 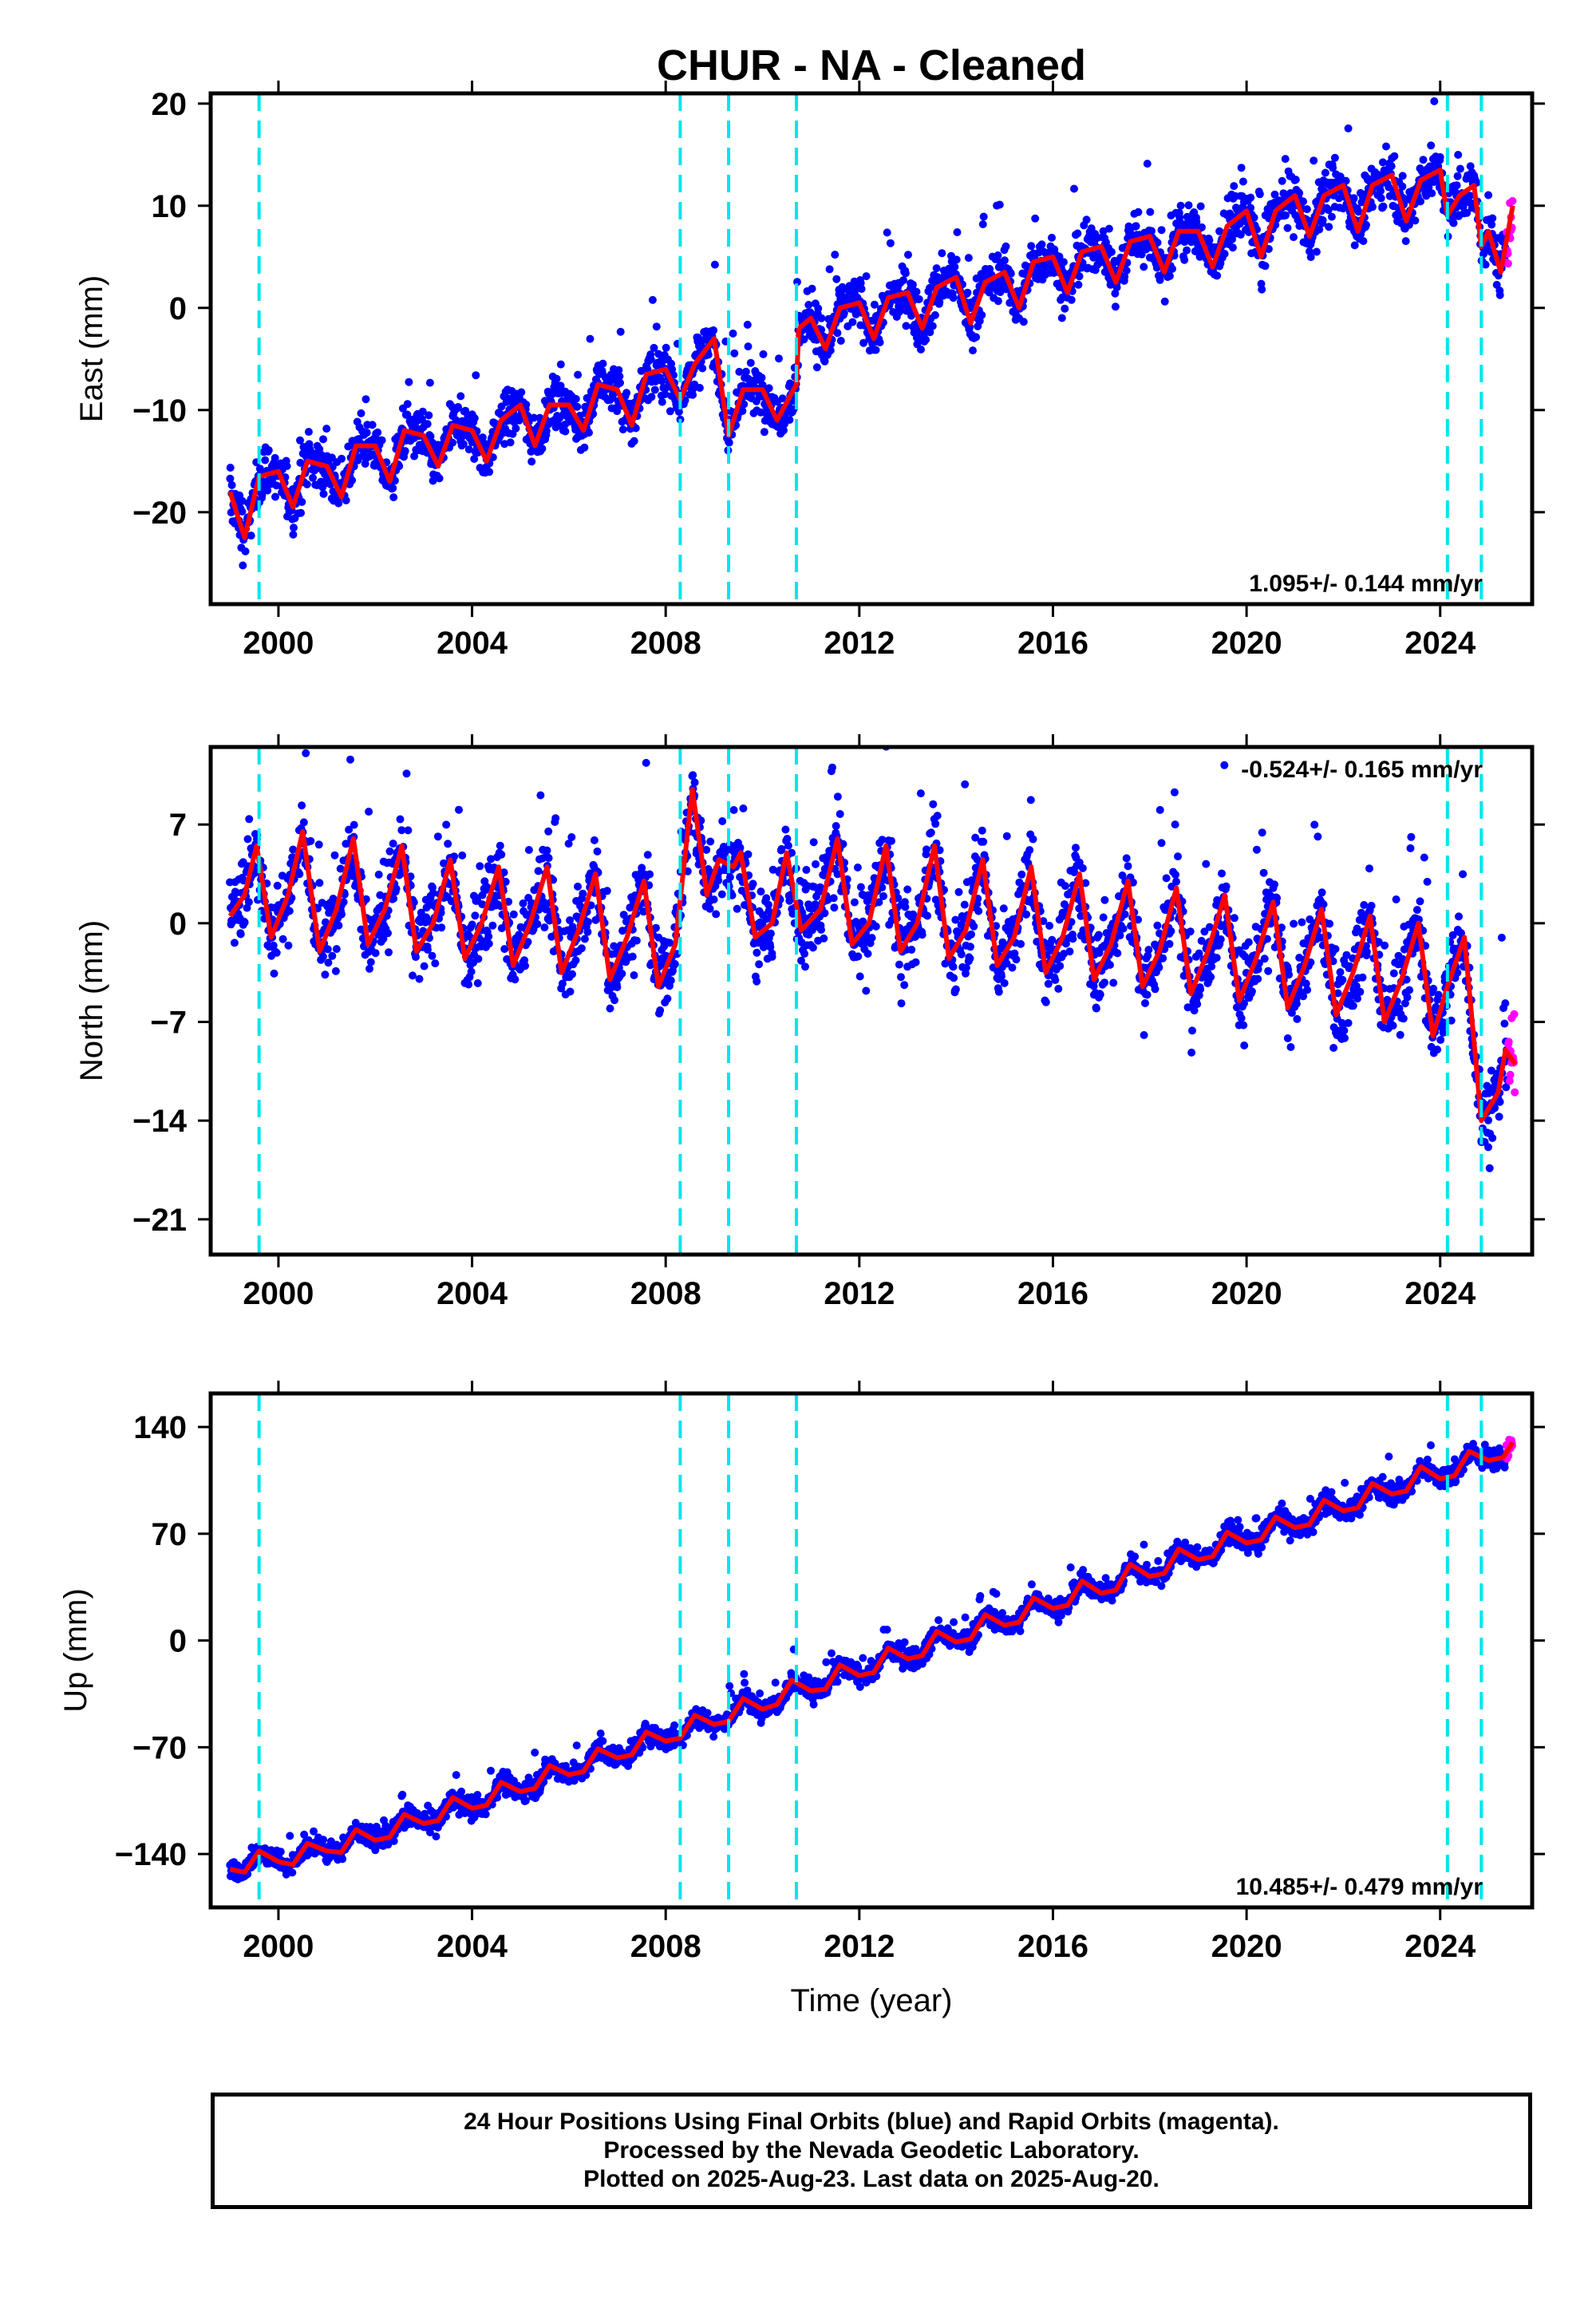 What do you see at coordinates (1246, 643) in the screenshot?
I see `east-x-tick-label: 2020` at bounding box center [1246, 643].